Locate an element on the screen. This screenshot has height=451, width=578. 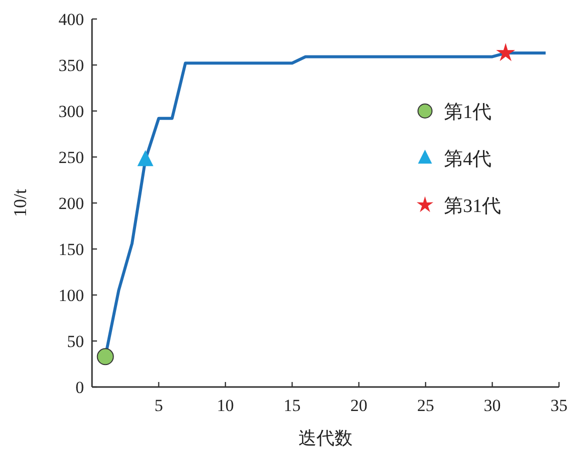
x-tick-label: 15 is located at coordinates (292, 405).